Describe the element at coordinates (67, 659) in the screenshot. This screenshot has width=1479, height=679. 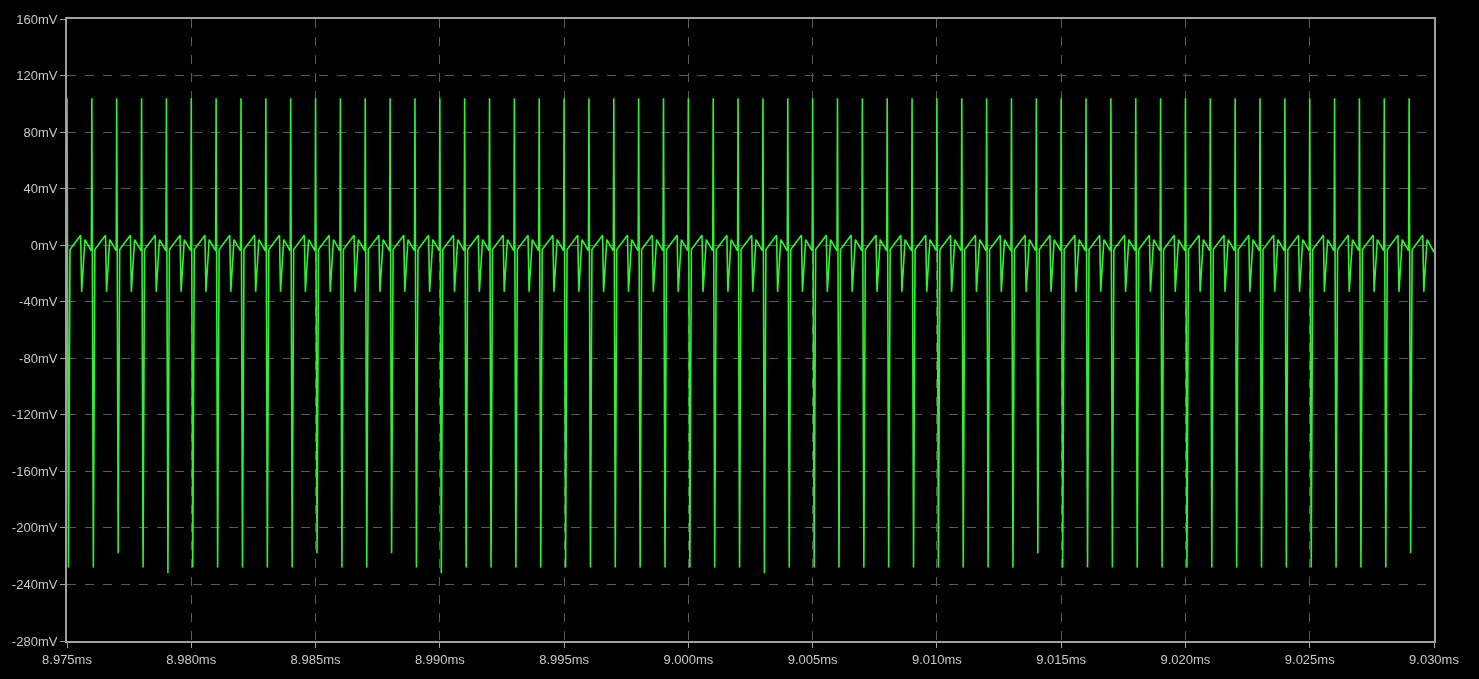
I see `x-tick-label: 8.975ms` at that location.